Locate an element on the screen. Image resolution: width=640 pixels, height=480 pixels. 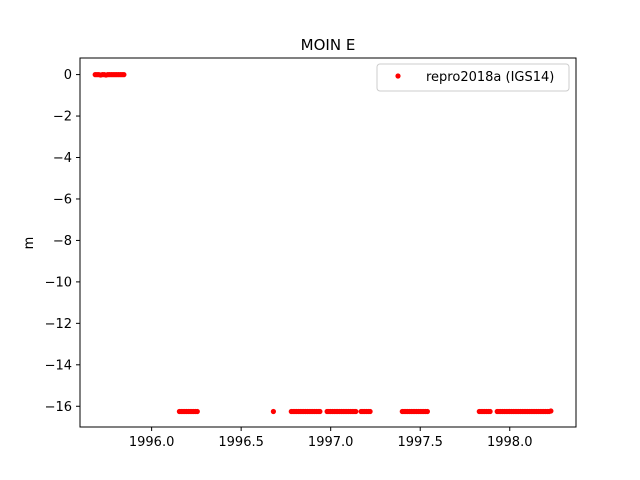
chart-title: MOIN E is located at coordinates (328, 45).